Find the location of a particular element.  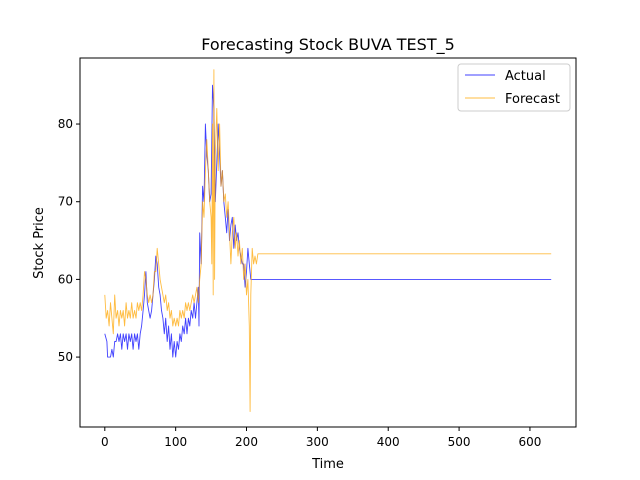

x-axis-label: Time is located at coordinates (327, 464).